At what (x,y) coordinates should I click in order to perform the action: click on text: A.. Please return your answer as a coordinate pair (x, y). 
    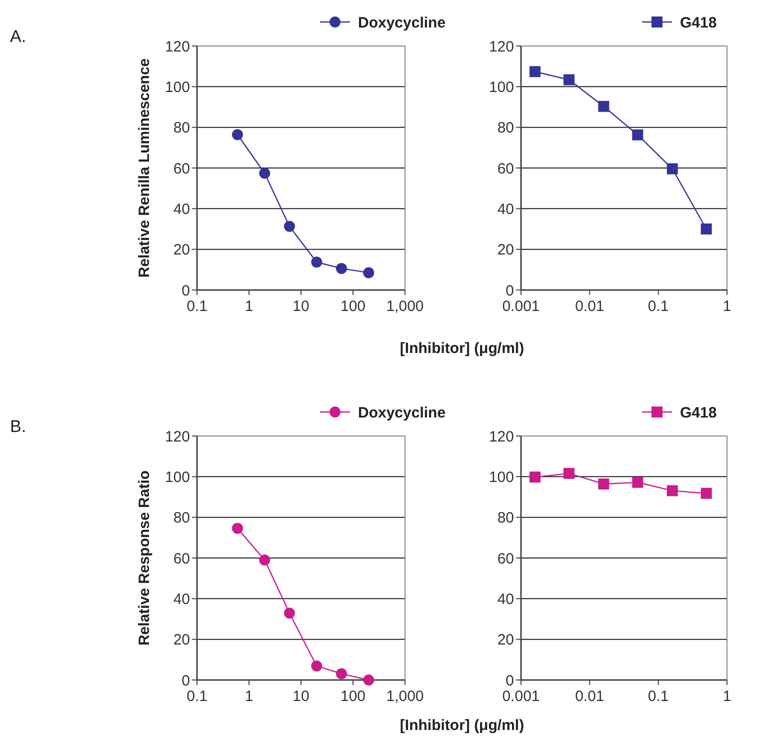
    Looking at the image, I should click on (18, 36).